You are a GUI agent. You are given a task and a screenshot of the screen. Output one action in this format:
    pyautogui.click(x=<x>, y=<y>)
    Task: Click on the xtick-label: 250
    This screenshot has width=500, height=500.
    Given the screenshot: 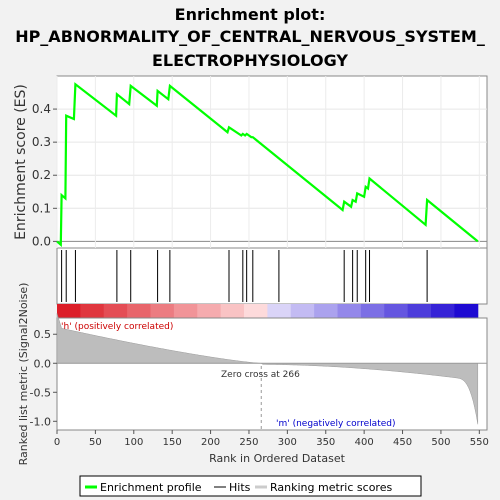 What is the action you would take?
    pyautogui.click(x=248, y=442)
    